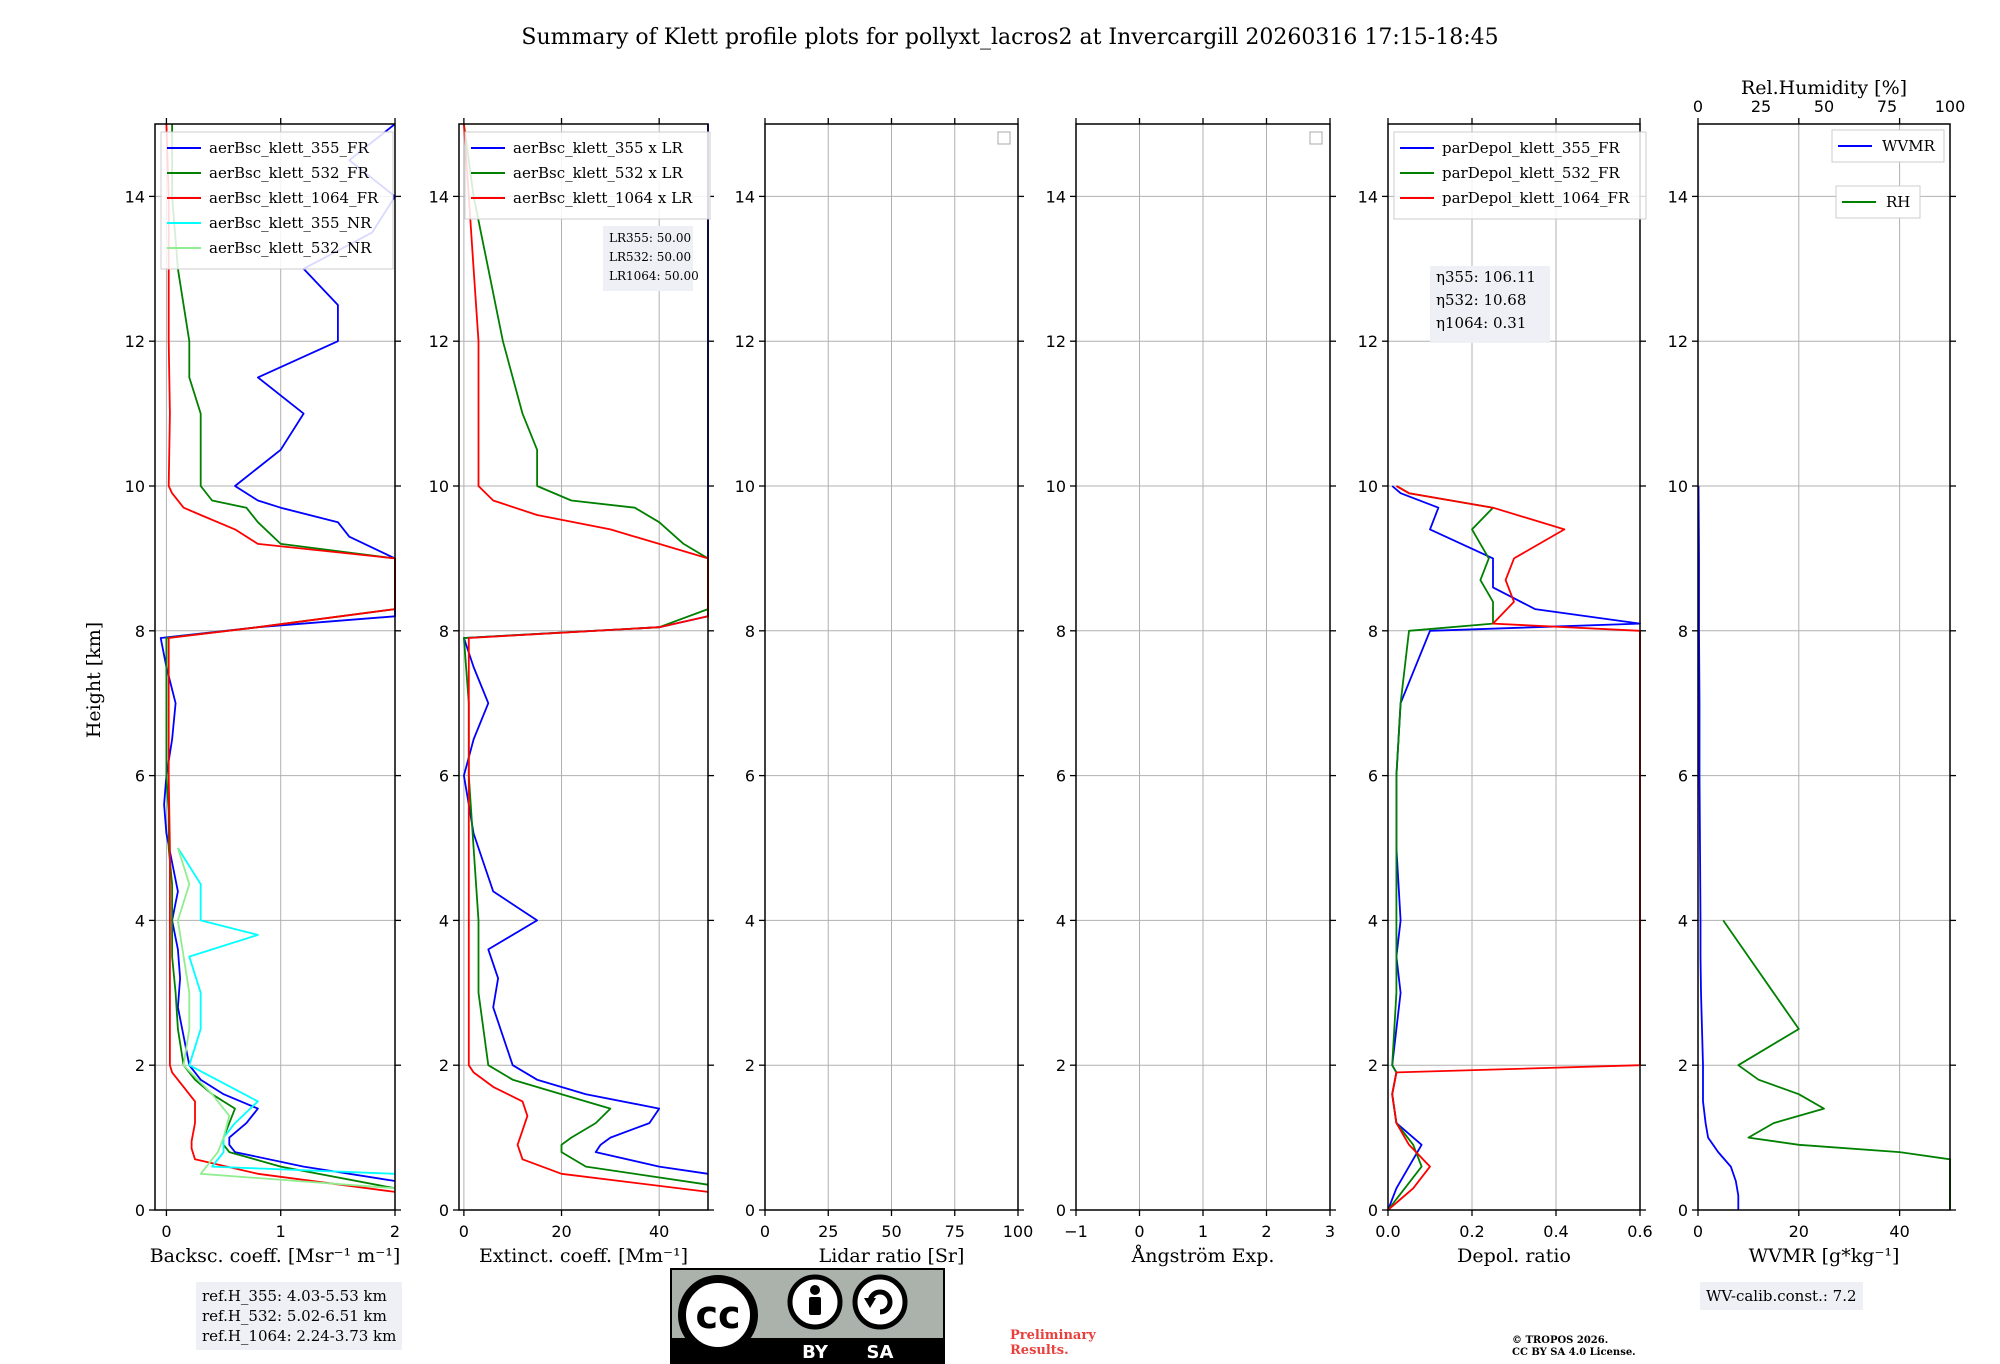 The width and height of the screenshot is (2000, 1364). What do you see at coordinates (598, 173) in the screenshot?
I see `legend-label: aerBsc_klett_532 x LR` at bounding box center [598, 173].